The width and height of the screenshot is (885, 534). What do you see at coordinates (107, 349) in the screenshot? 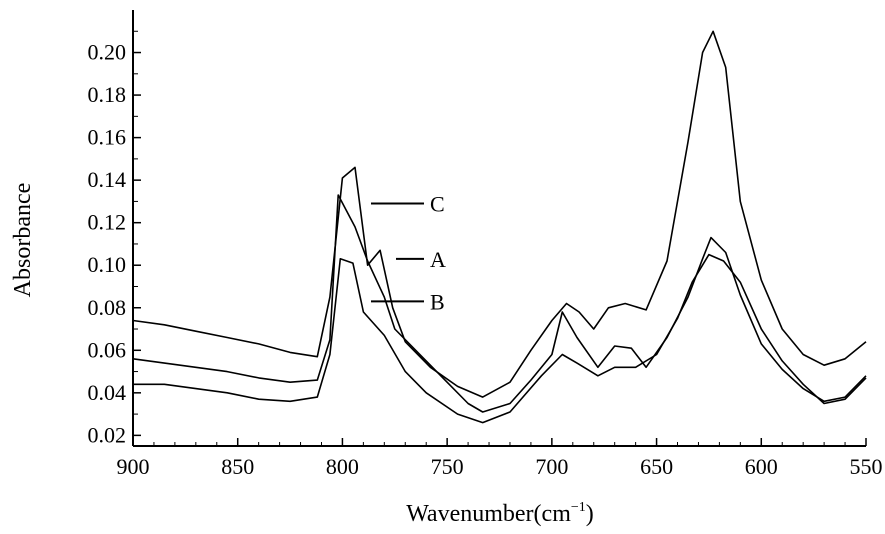
I see `y-tick-label: 0.06` at bounding box center [107, 349].